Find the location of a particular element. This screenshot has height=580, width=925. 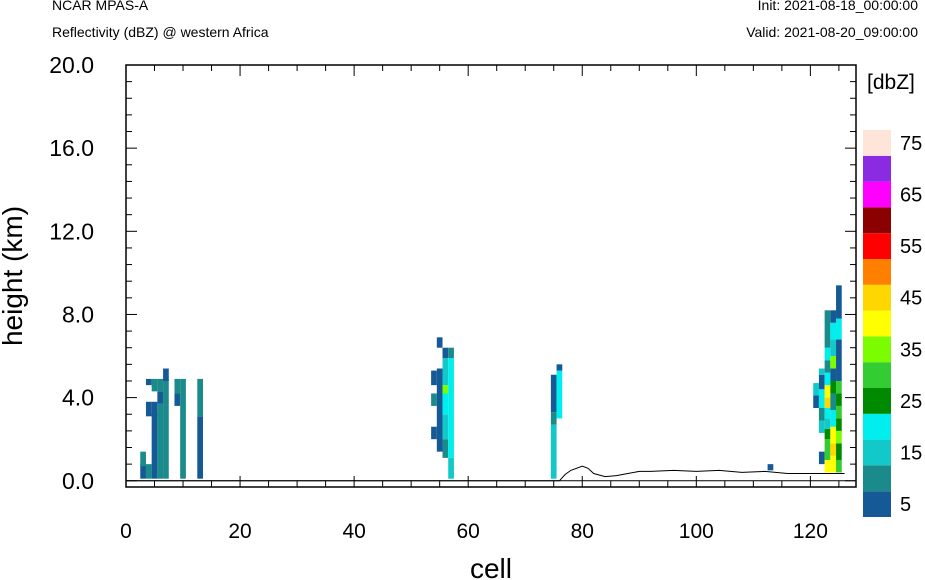

colorbar-tick-label: 35 is located at coordinates (911, 350).